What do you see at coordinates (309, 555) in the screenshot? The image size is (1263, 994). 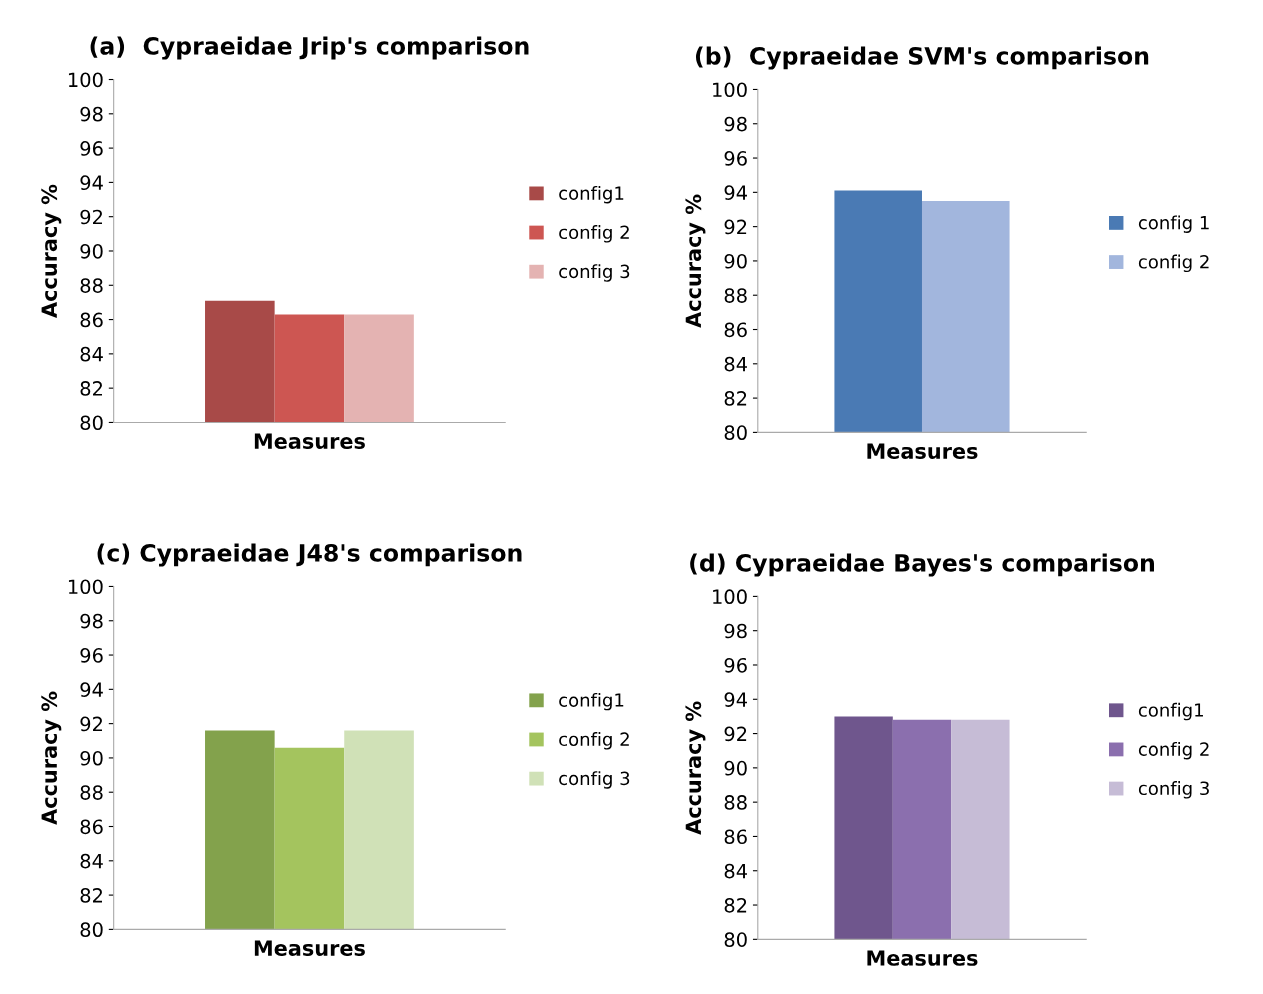 I see `chart-title: (c) Cypraeidae J48's comparison` at bounding box center [309, 555].